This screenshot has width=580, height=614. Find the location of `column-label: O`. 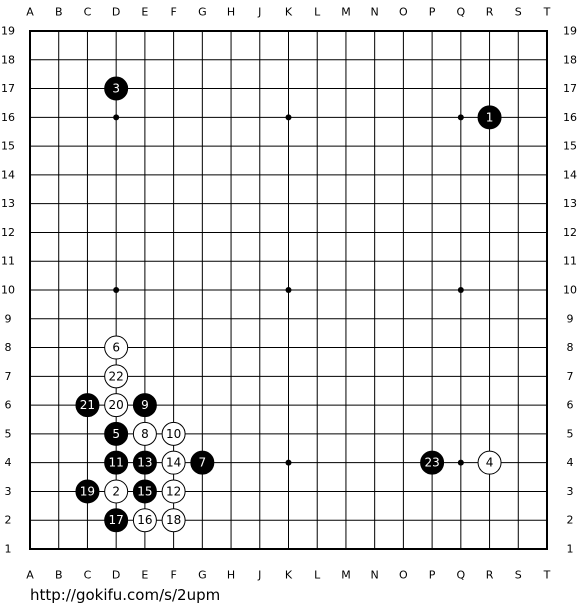

column-label: O is located at coordinates (403, 12).